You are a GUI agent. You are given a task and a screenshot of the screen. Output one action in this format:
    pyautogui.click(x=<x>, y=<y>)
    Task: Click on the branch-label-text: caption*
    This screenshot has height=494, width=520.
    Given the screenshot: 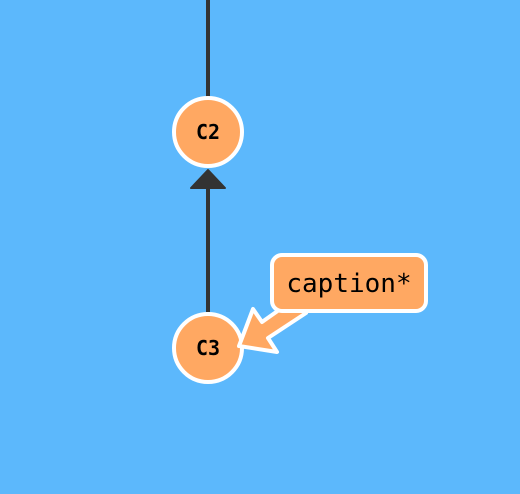 What is the action you would take?
    pyautogui.click(x=348, y=284)
    